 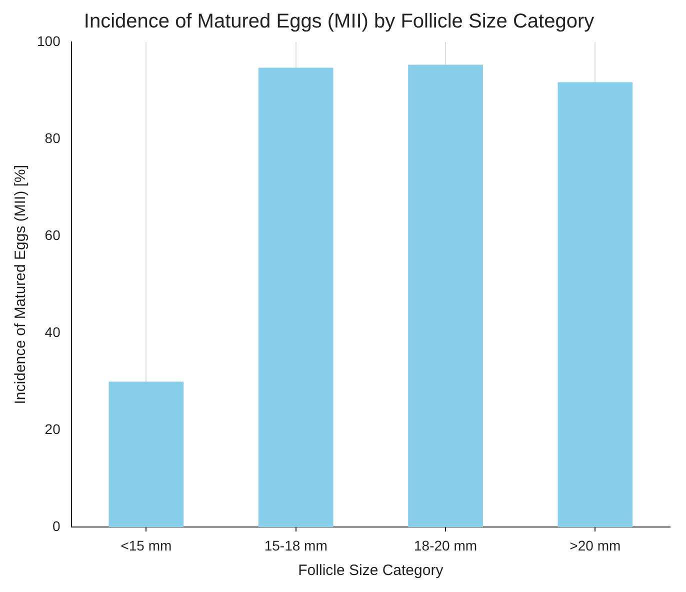 I want to click on y-tick-label: 100, so click(x=49, y=40).